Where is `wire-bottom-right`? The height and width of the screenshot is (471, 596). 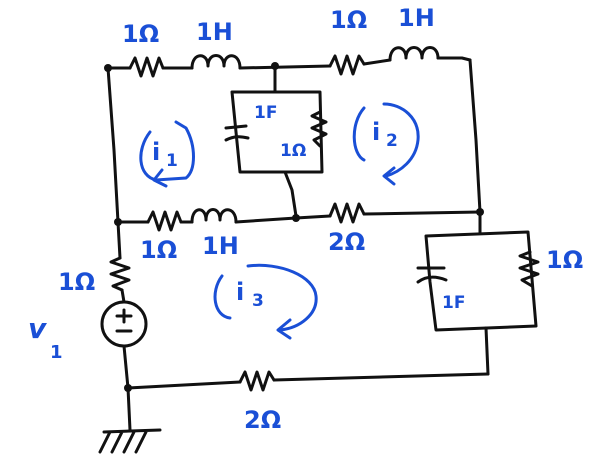 wire-bottom-right is located at coordinates (381, 377).